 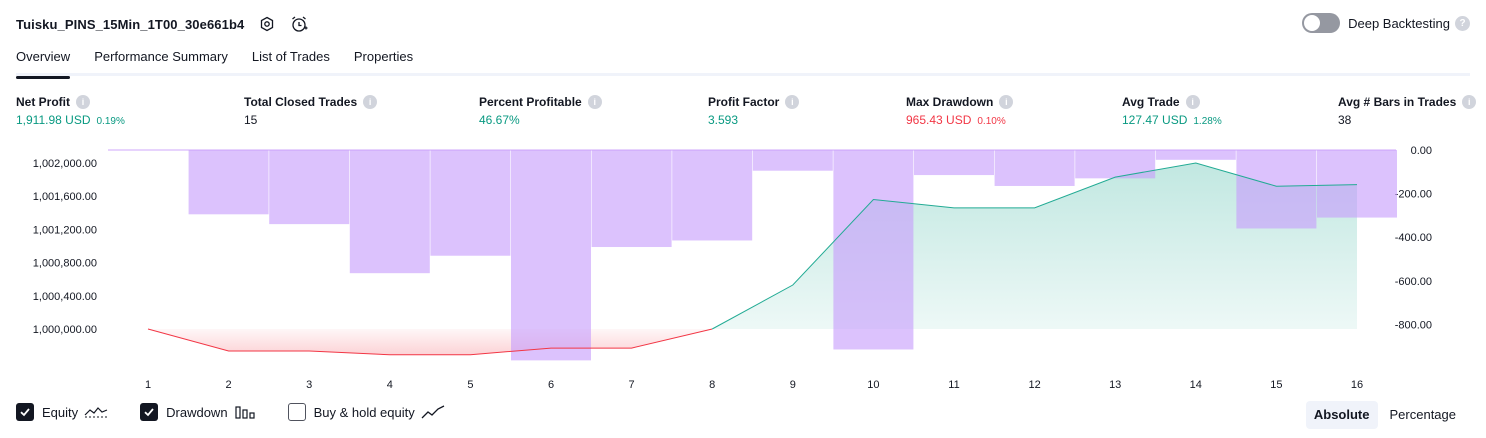 What do you see at coordinates (1207, 121) in the screenshot?
I see `metric-percent: 1.28%` at bounding box center [1207, 121].